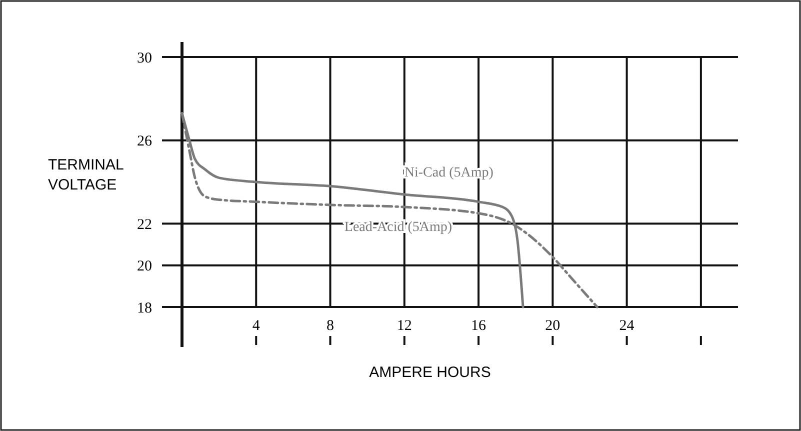  Describe the element at coordinates (144, 266) in the screenshot. I see `y-tick-label: 20` at that location.